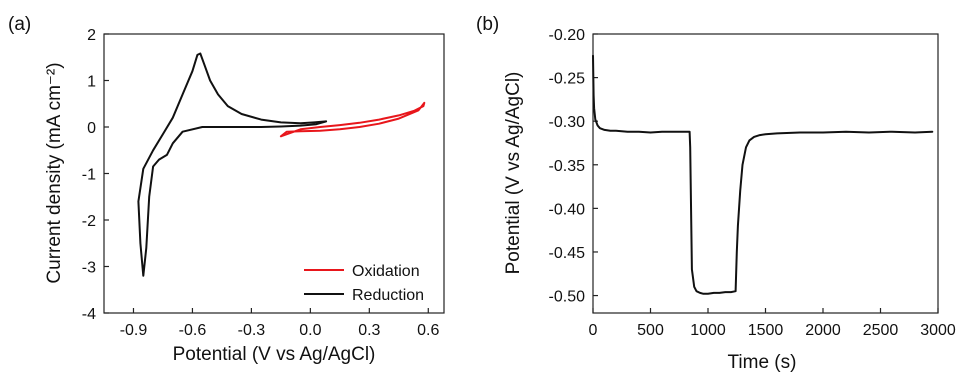 This screenshot has height=377, width=960. Describe the element at coordinates (369, 330) in the screenshot. I see `panel-a-x-tick-label: 0.3` at that location.